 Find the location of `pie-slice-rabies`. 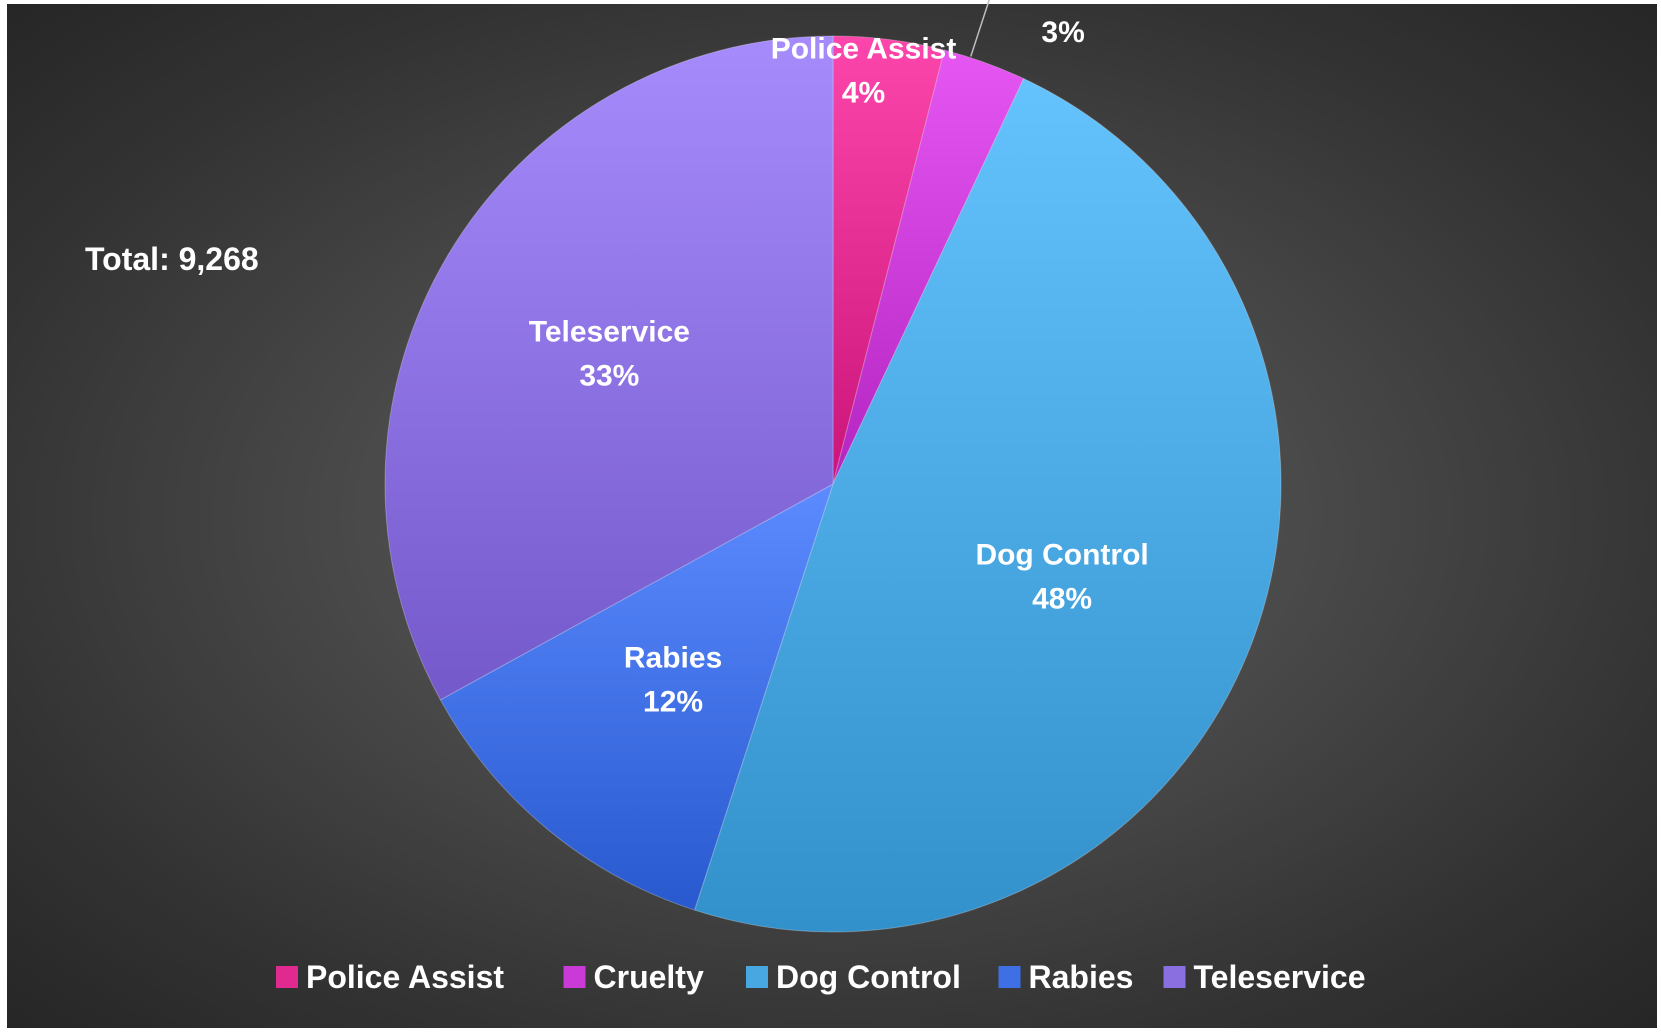

pie-slice-rabies is located at coordinates (636, 696).